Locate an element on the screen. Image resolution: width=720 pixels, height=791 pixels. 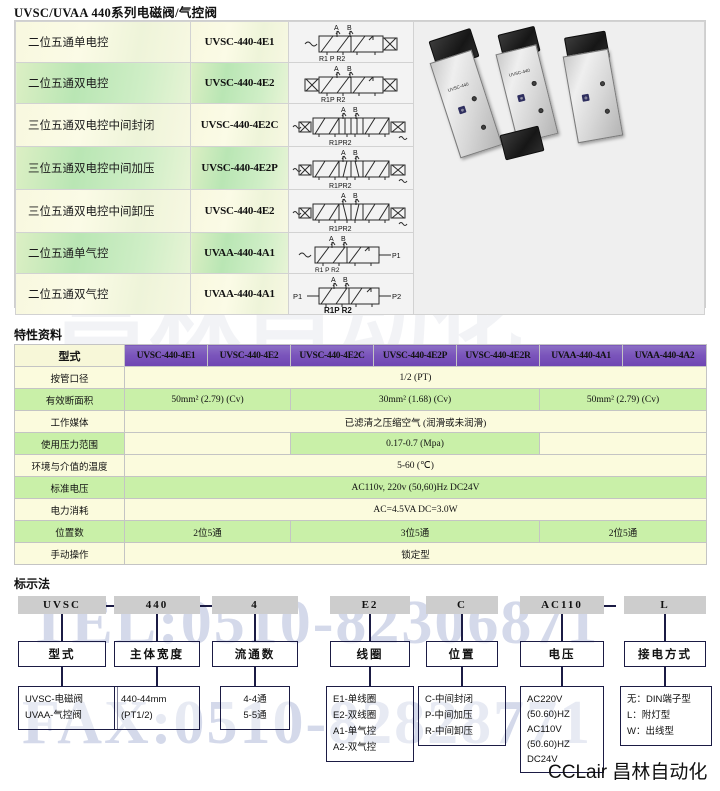
table-row: 按管口径 1/2 (PT) is located at coordinates (360, 377).